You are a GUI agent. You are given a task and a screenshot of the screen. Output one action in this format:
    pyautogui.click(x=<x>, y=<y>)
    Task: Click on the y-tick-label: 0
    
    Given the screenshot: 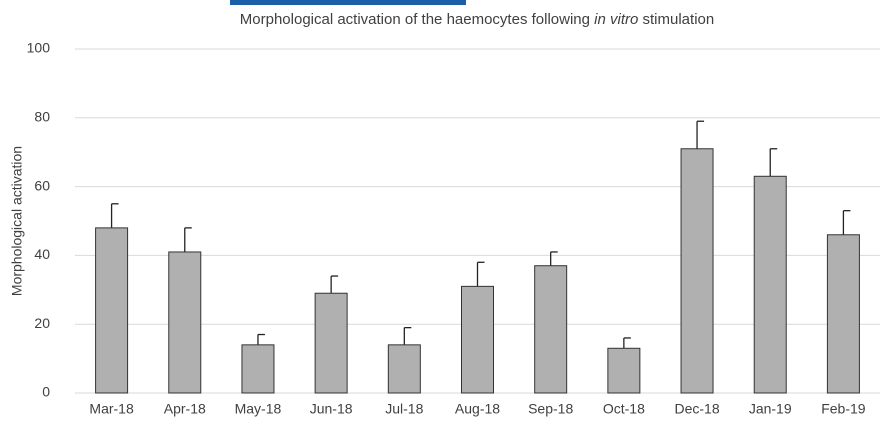 What is the action you would take?
    pyautogui.click(x=46, y=392)
    